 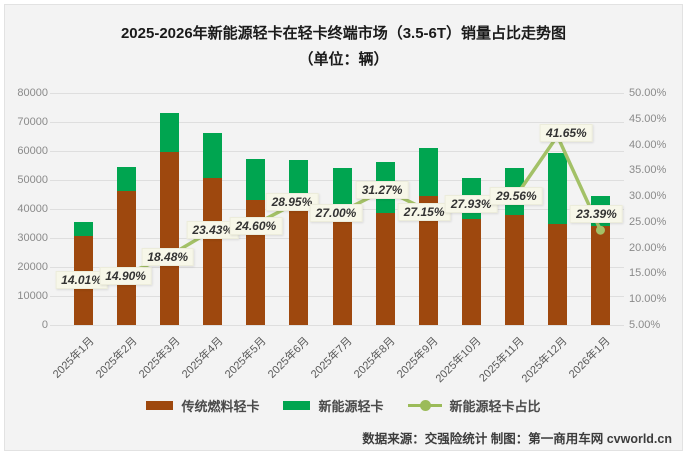 I want to click on left-axis-tick: 30000, so click(x=32, y=238).